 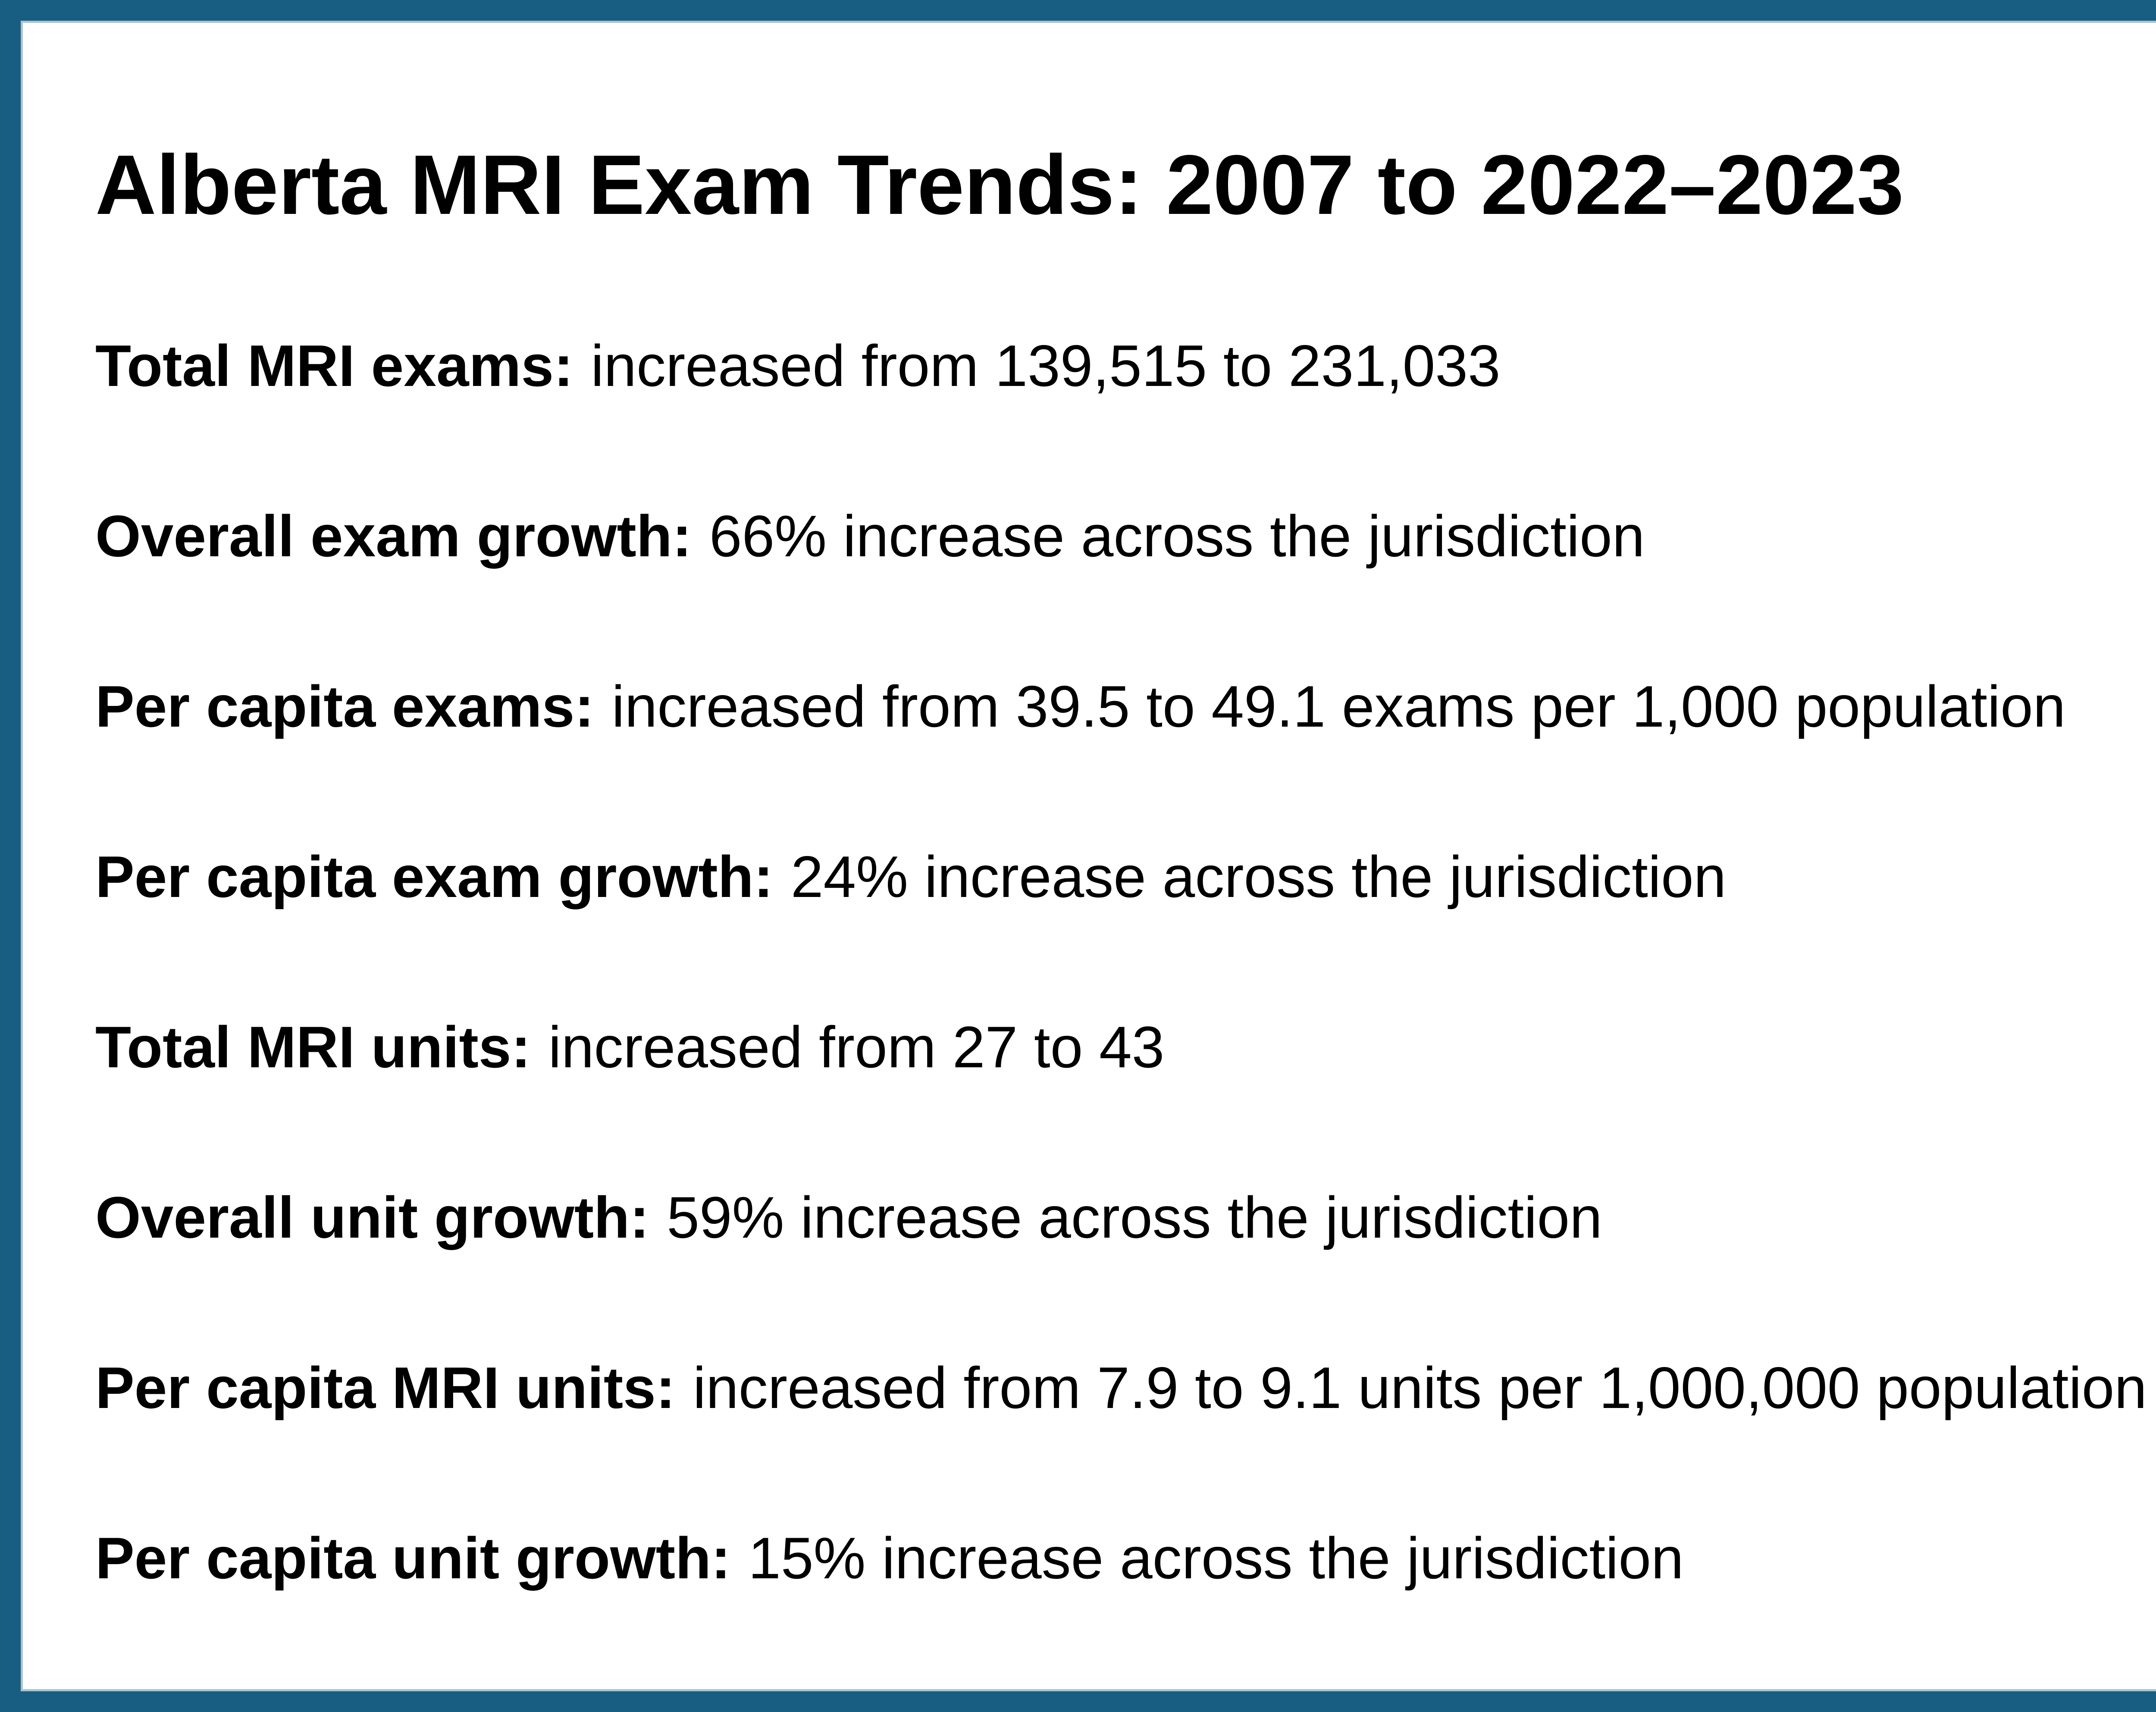 What do you see at coordinates (856, 1047) in the screenshot?
I see `stat-value: increased from 27 to 43` at bounding box center [856, 1047].